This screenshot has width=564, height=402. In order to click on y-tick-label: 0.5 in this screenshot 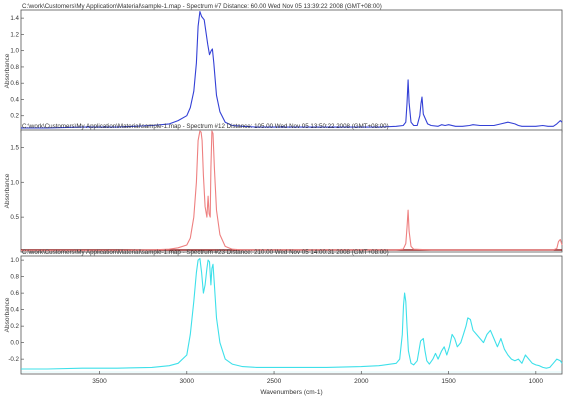, I will do `click(14, 217)`.